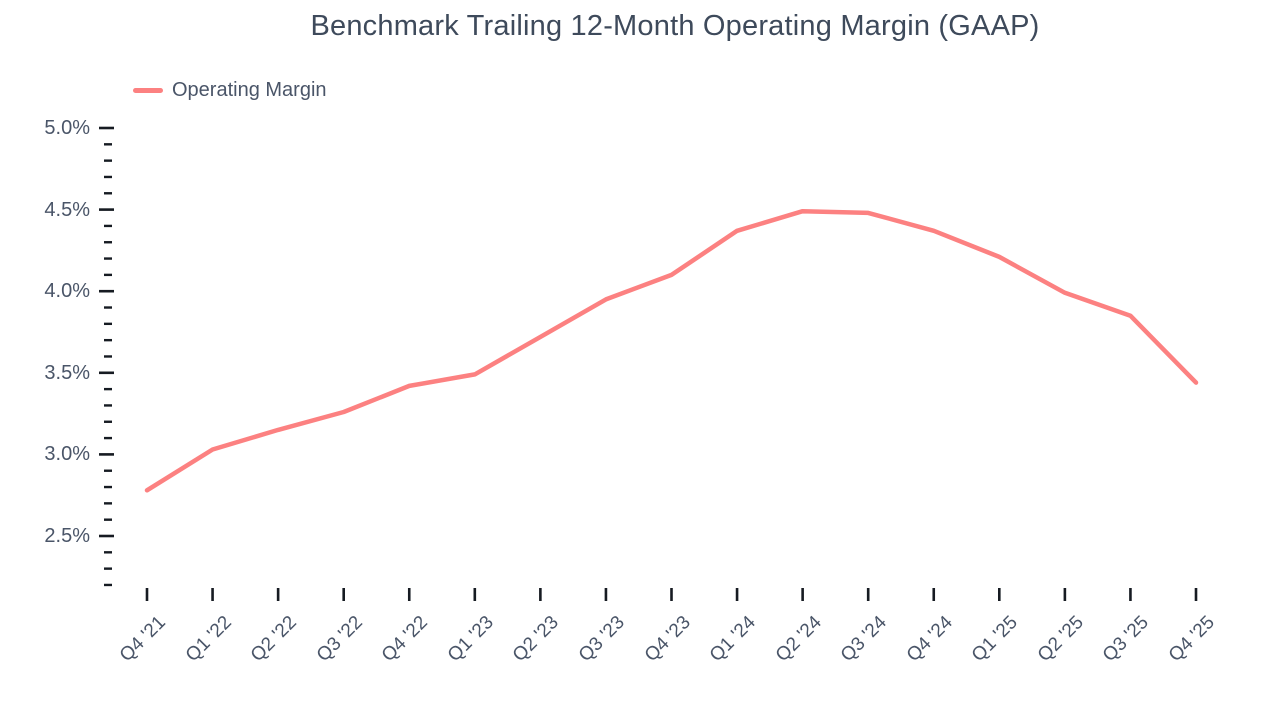 This screenshot has width=1280, height=720. I want to click on legend-label: Operating Margin, so click(249, 90).